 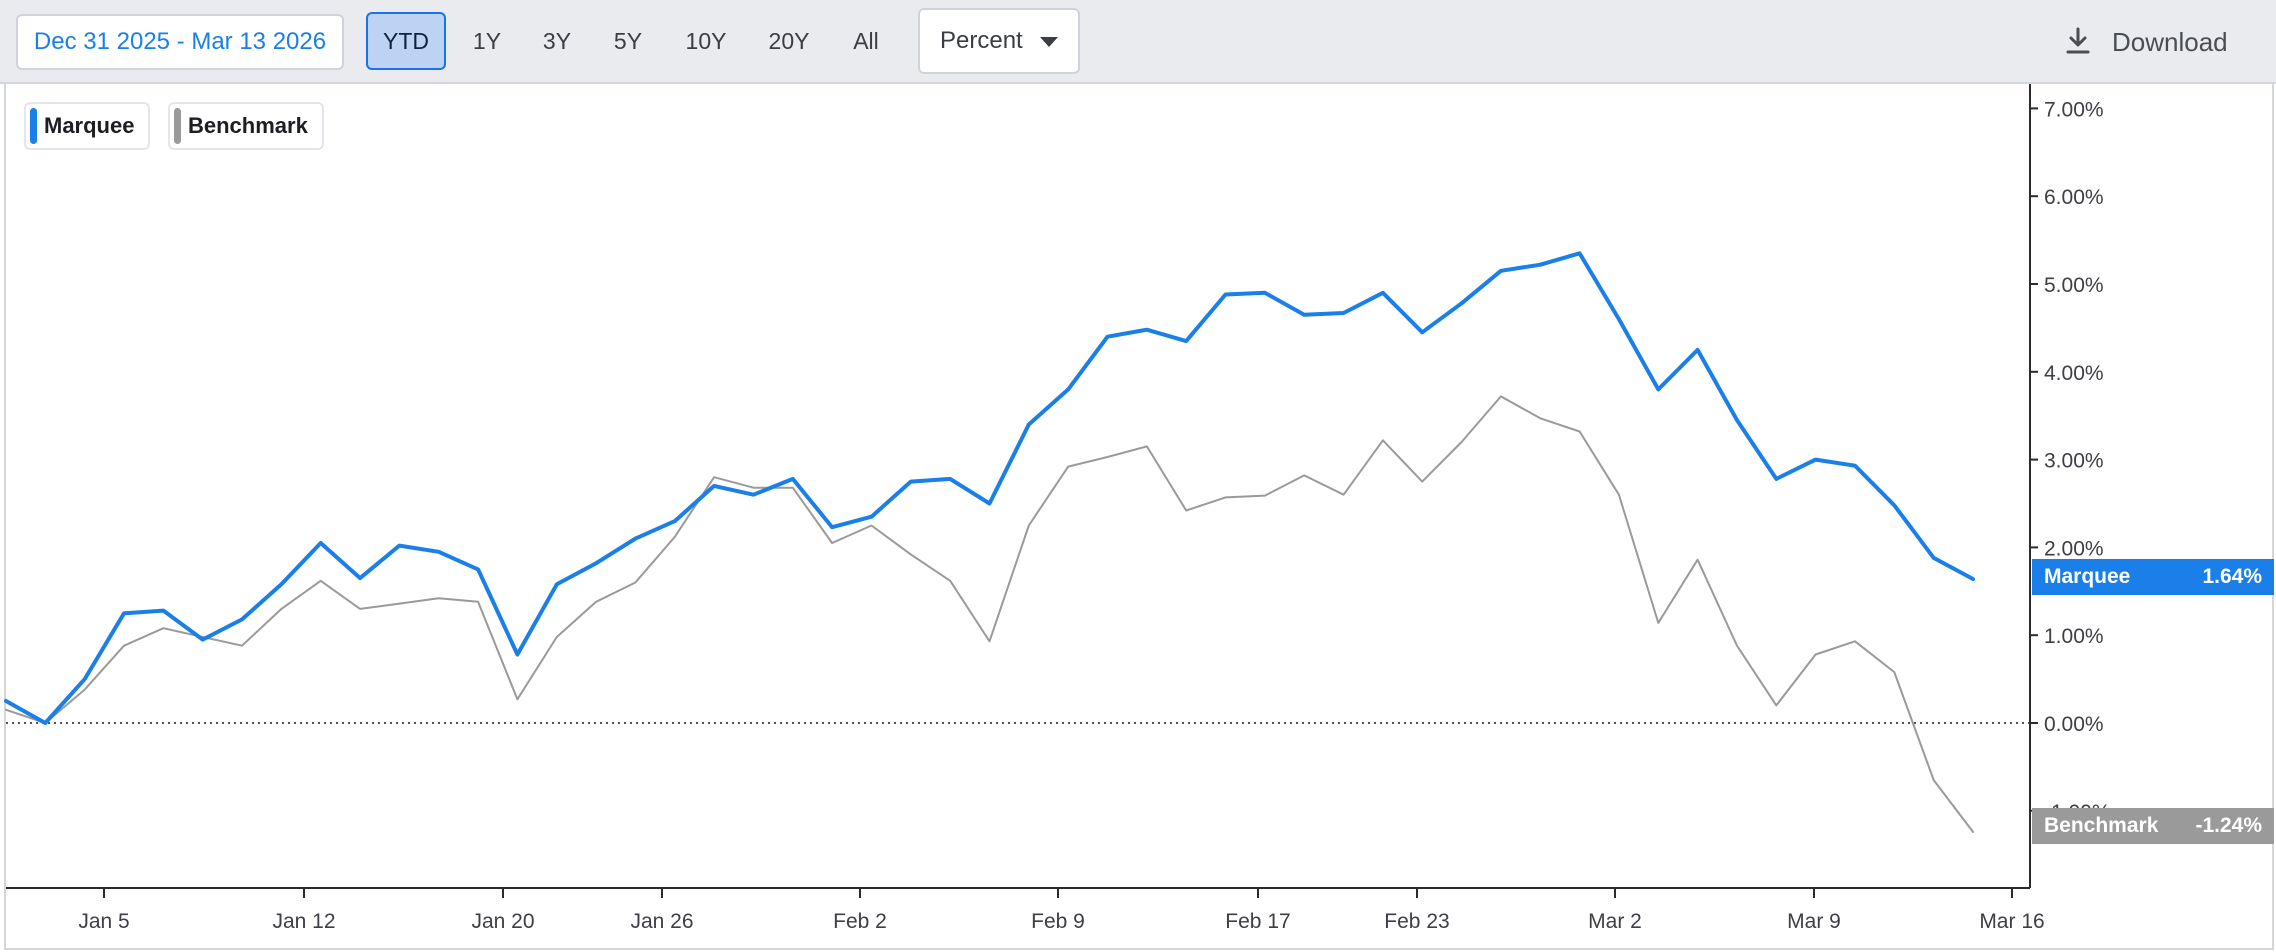 What do you see at coordinates (177, 126) in the screenshot?
I see `legend-swatch-benchmark` at bounding box center [177, 126].